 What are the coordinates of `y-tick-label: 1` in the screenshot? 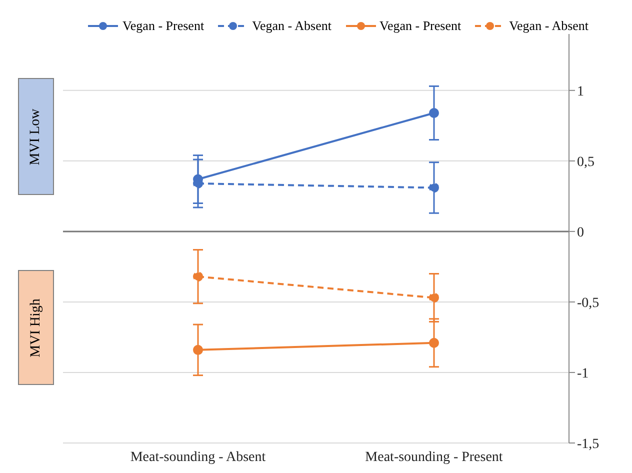 It's located at (580, 92).